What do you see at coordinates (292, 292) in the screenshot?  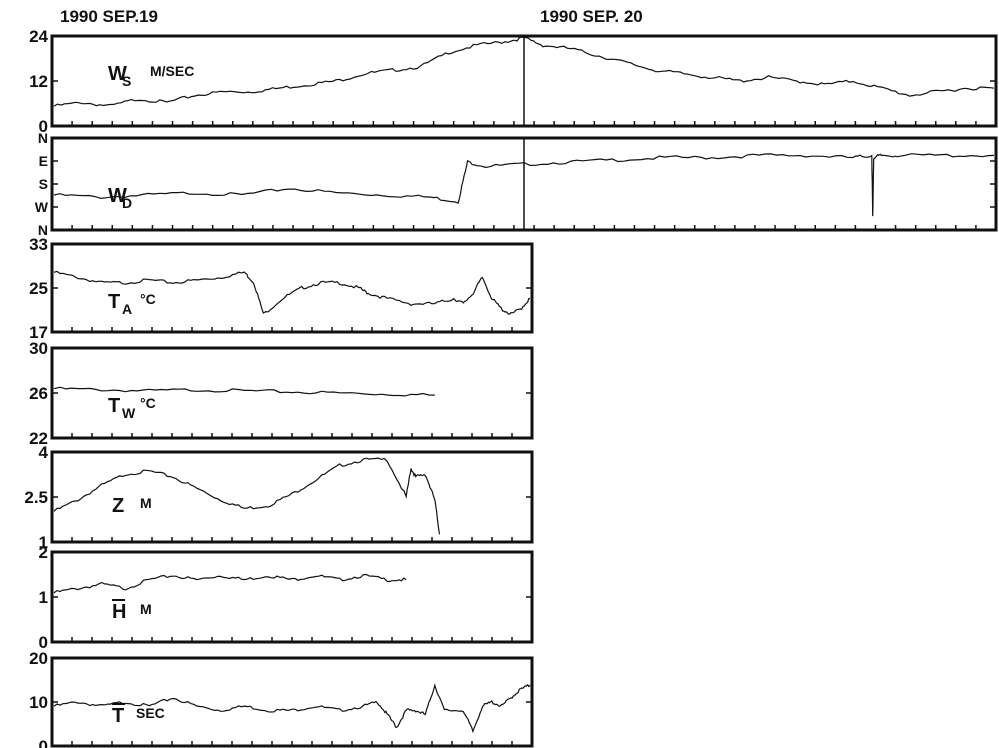 I see `series-line-ta` at bounding box center [292, 292].